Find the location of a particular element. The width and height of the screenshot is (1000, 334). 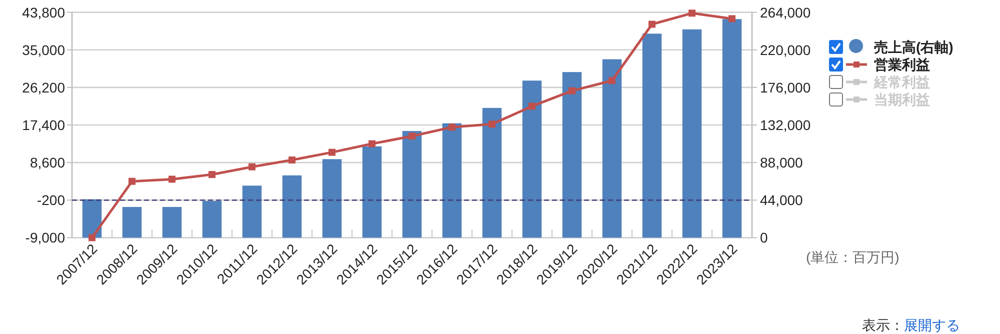

y2-tick-label: 132,000 is located at coordinates (785, 125).